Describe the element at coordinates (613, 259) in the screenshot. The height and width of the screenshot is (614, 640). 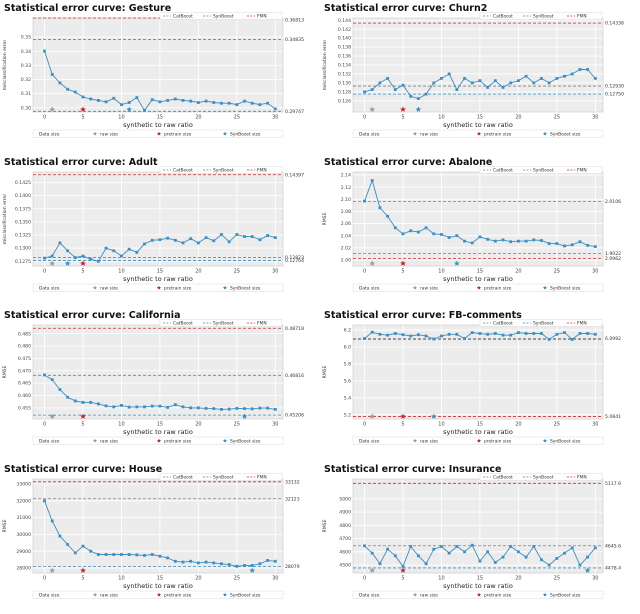
I see `right-value-label: 2.0962` at that location.